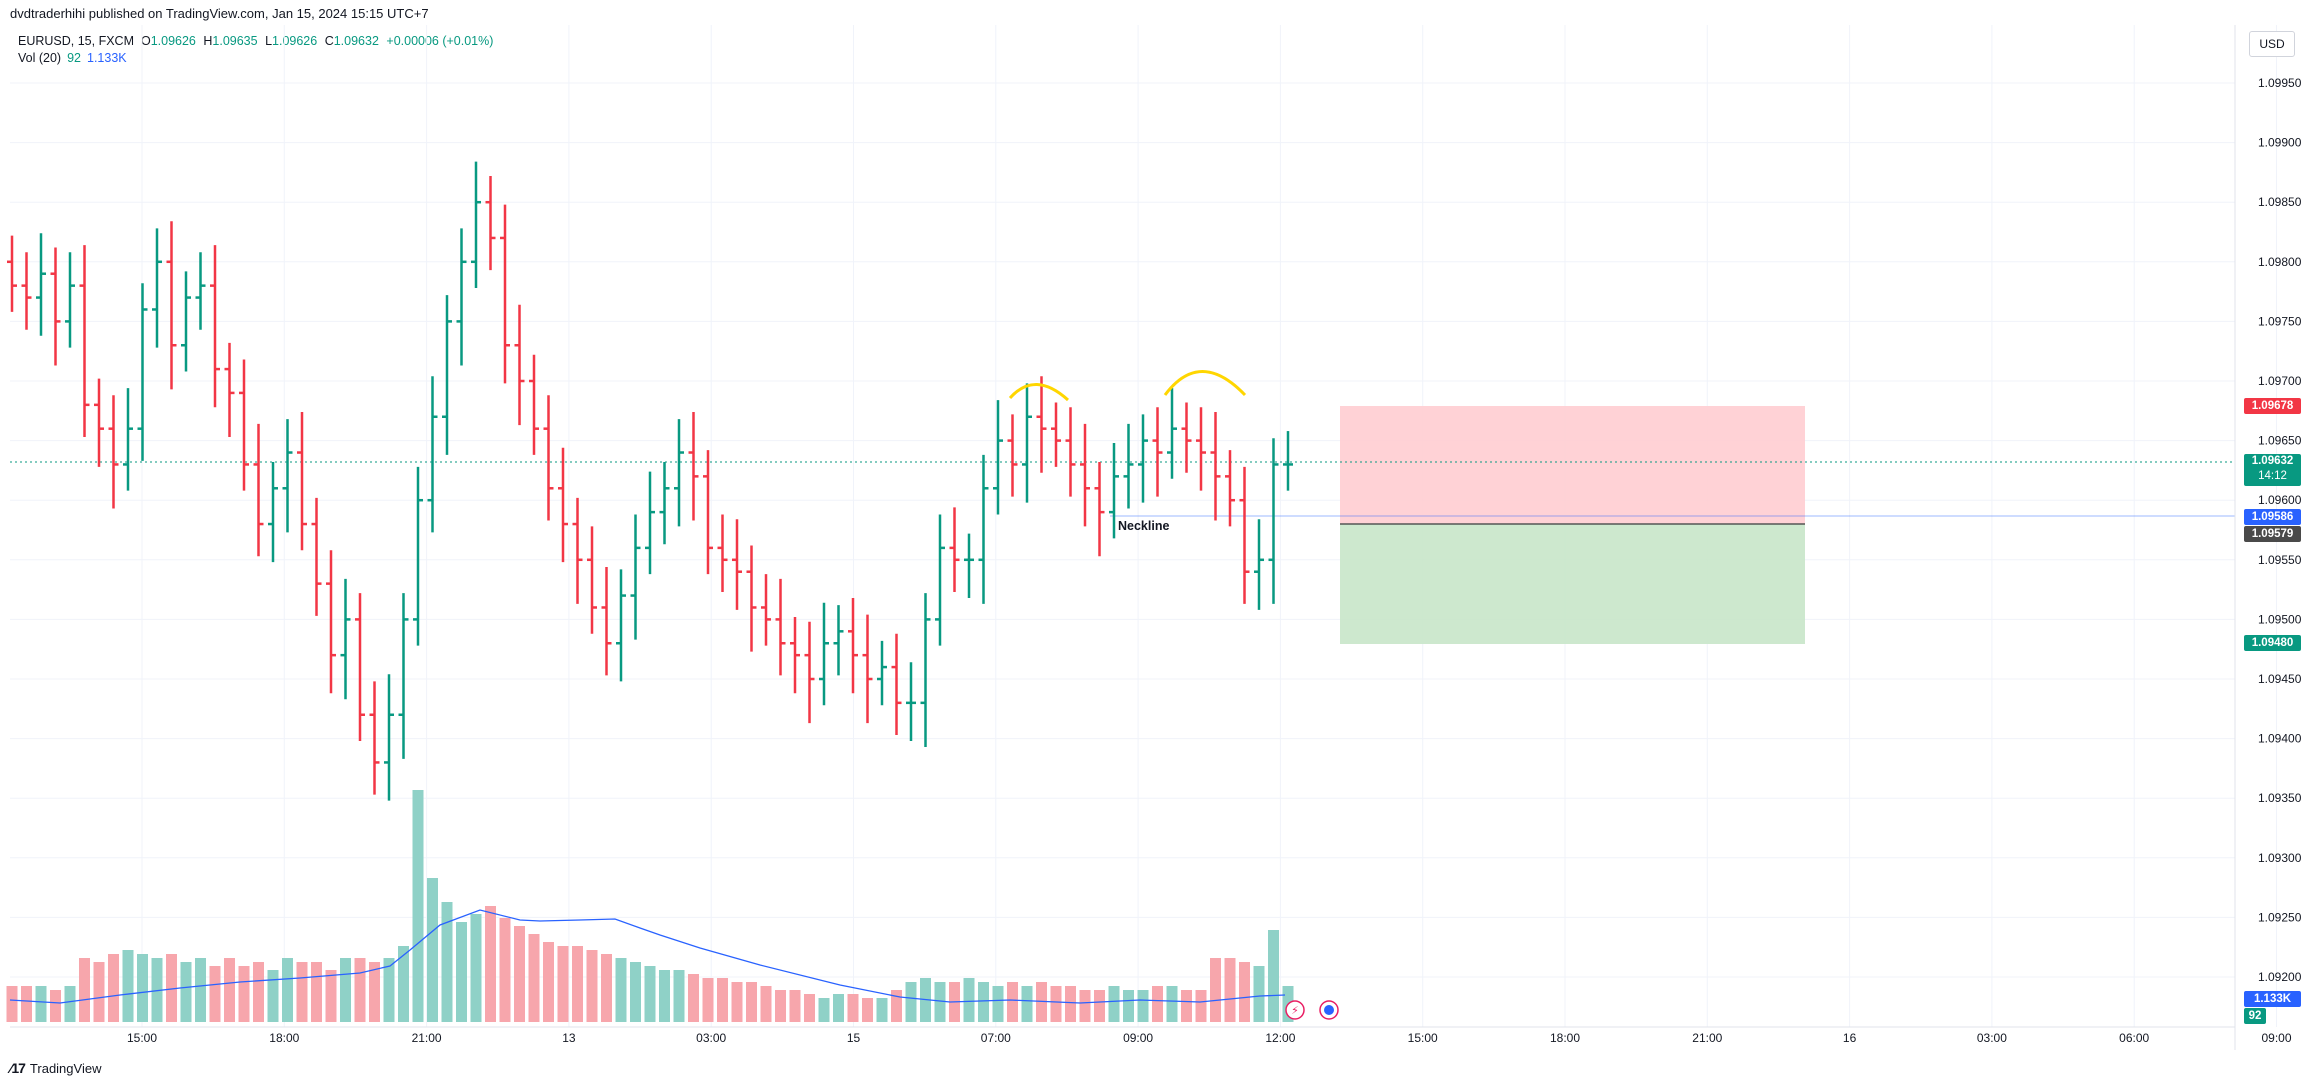 The height and width of the screenshot is (1087, 2315). Describe the element at coordinates (2272, 643) in the screenshot. I see `take-profit-tag: 1.09480` at that location.